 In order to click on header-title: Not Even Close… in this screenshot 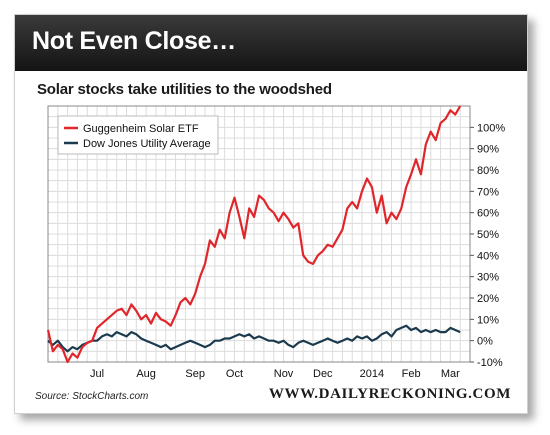, I will do `click(134, 41)`.